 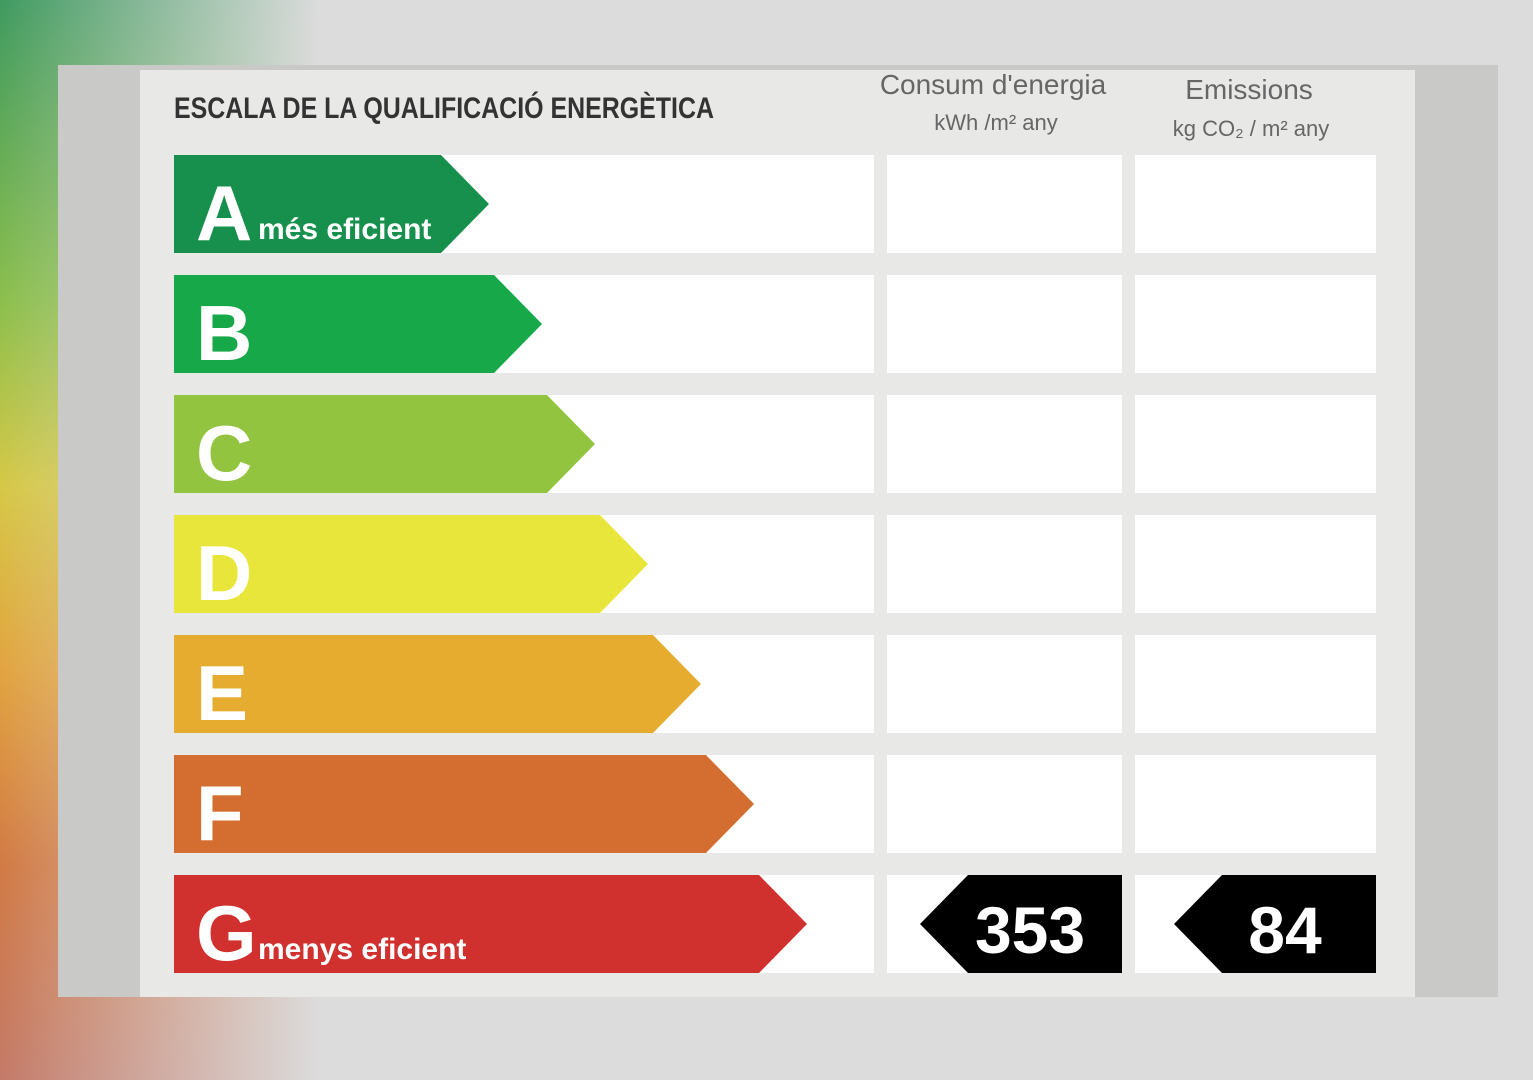 What do you see at coordinates (1249, 89) in the screenshot?
I see `column-title: Emissions` at bounding box center [1249, 89].